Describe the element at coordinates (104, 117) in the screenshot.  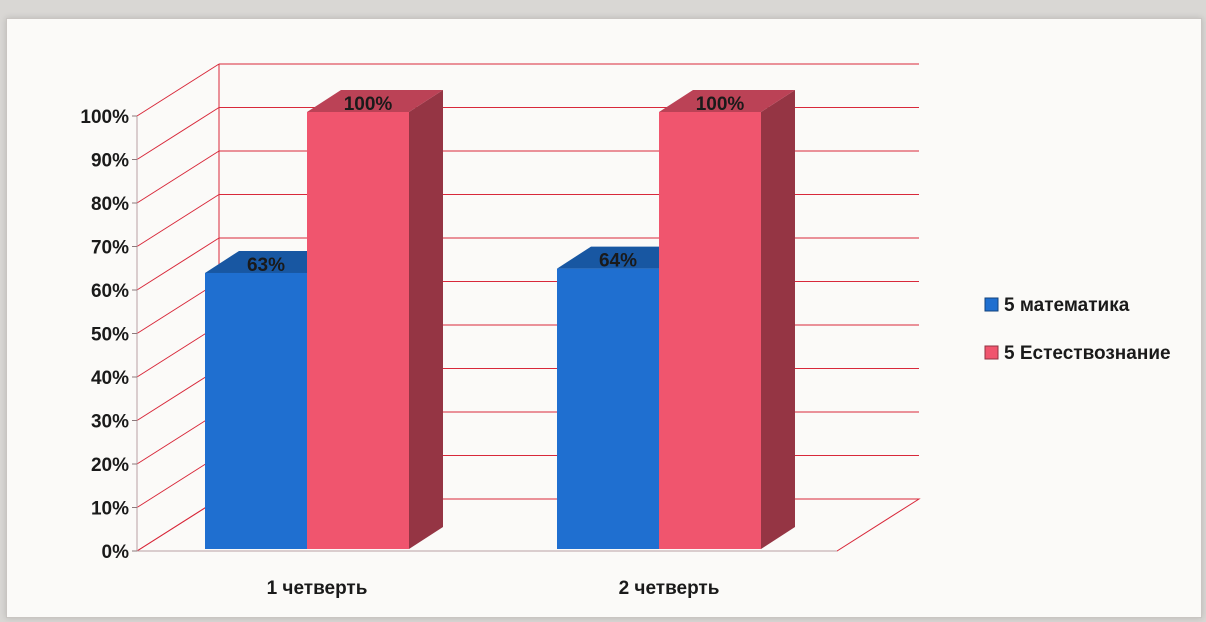
I see `y-tick-label: 100%` at that location.